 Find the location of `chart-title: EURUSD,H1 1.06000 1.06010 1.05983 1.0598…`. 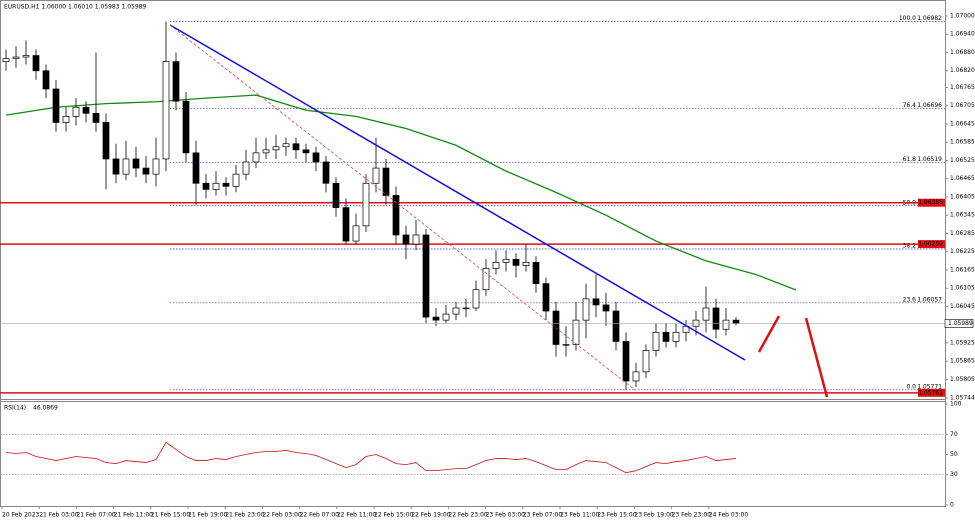

chart-title: EURUSD,H1 1.06000 1.06010 1.05983 1.0598… is located at coordinates (75, 7).